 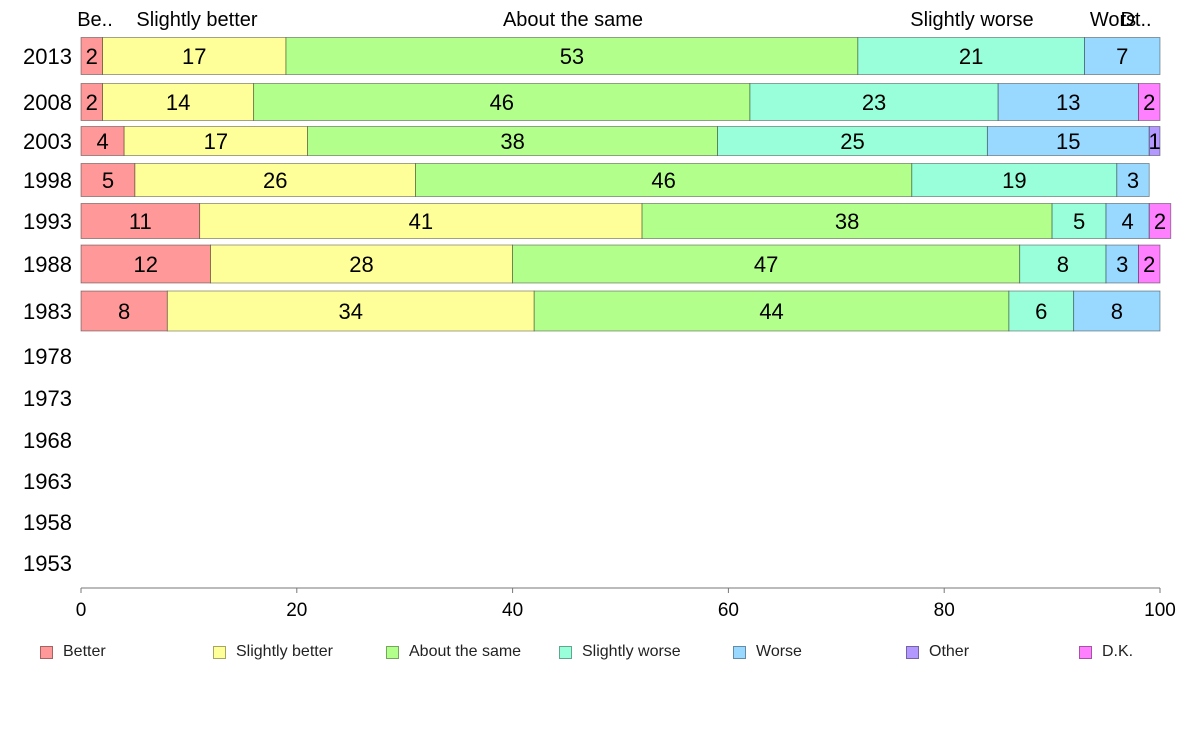 I want to click on bar-data-label: 26, so click(x=275, y=180).